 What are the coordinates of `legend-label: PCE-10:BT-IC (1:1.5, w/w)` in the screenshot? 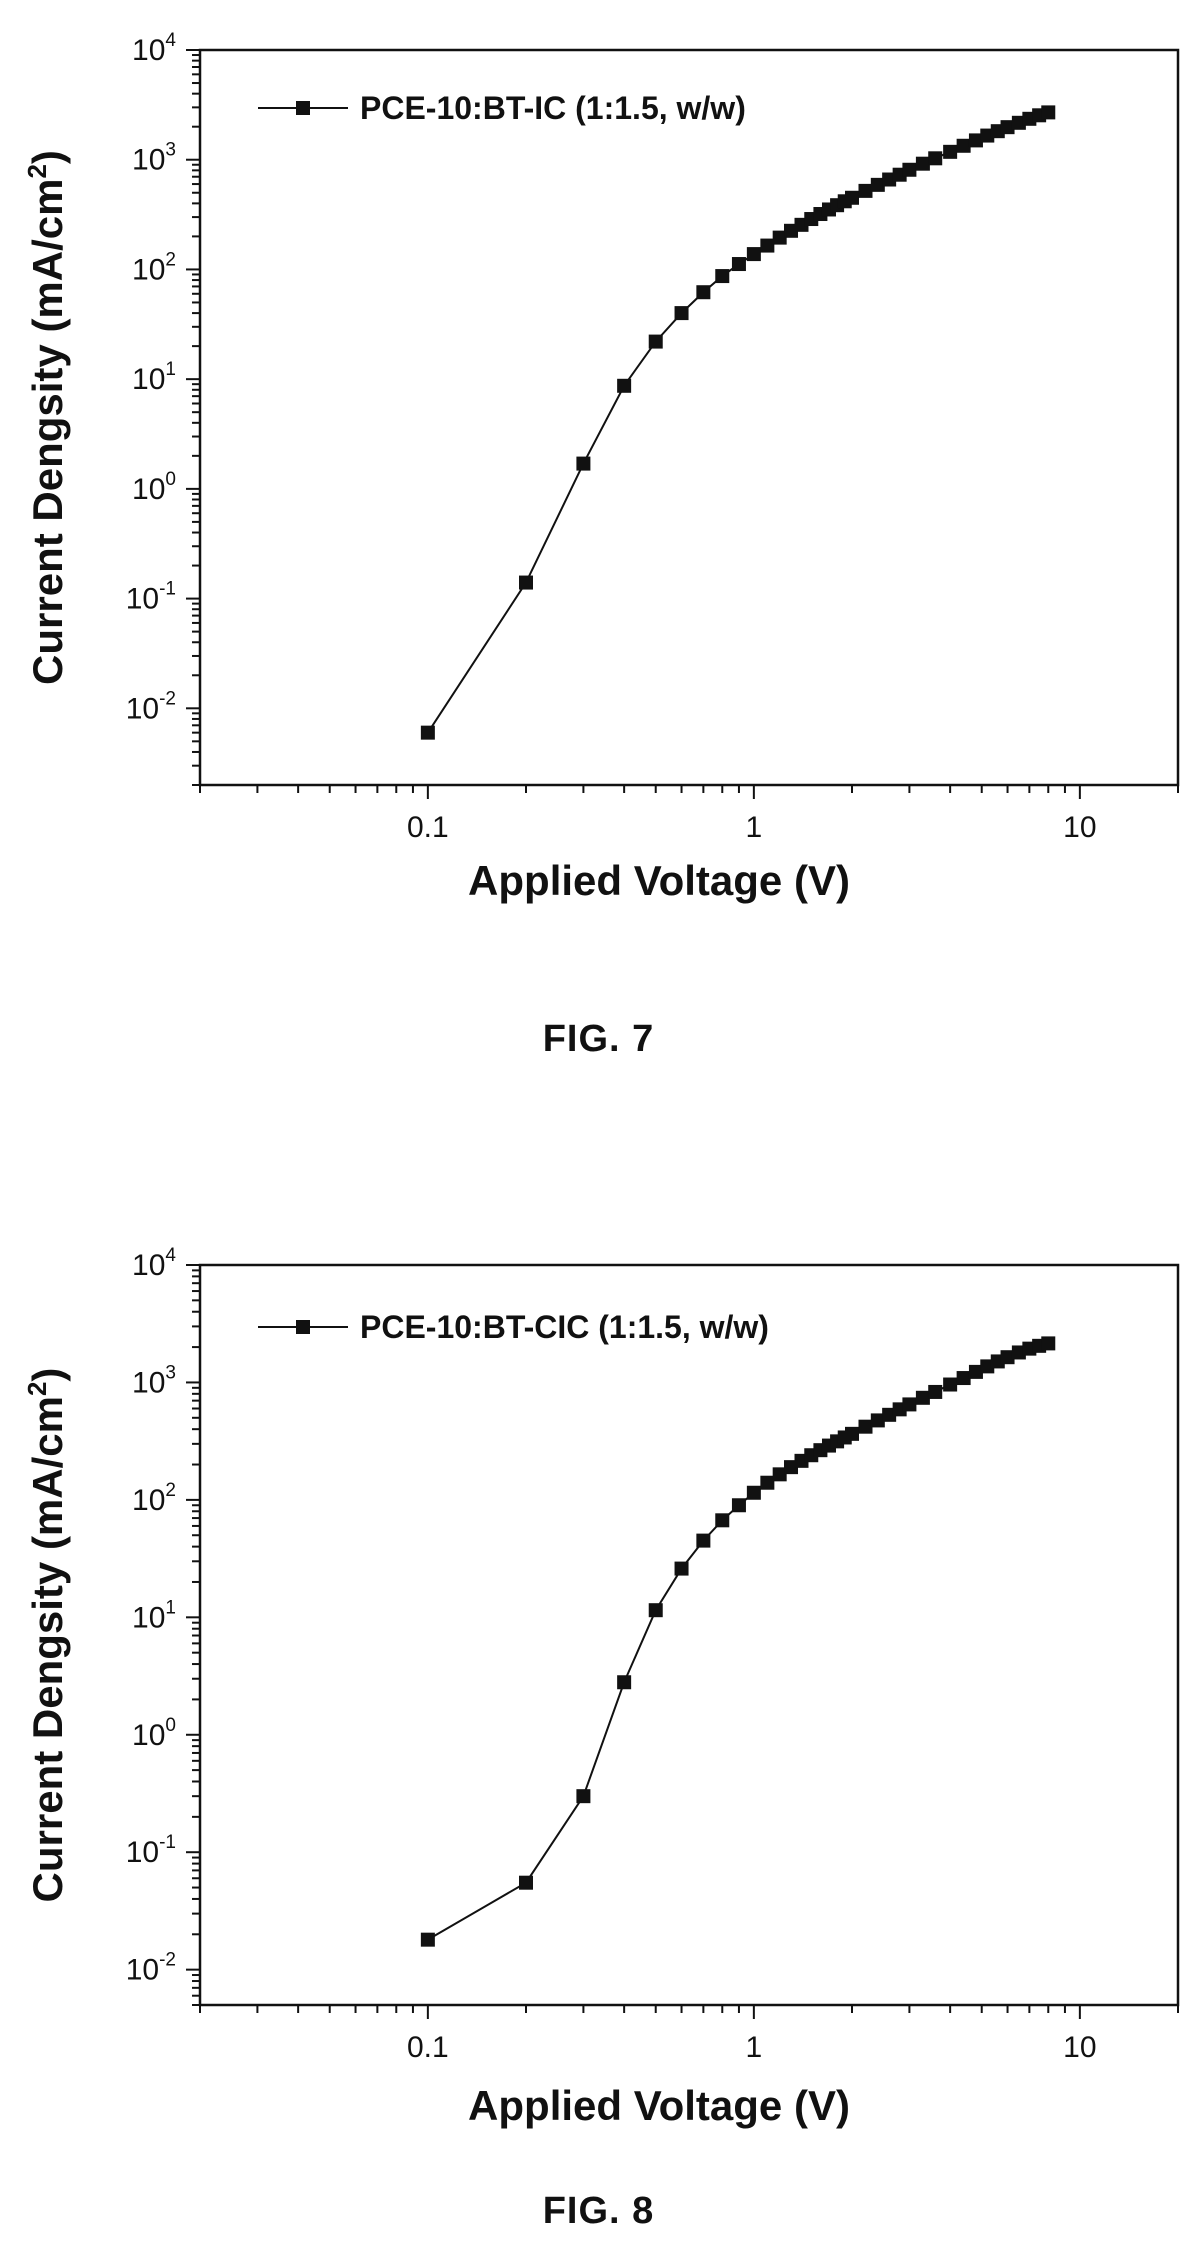 It's located at (553, 108).